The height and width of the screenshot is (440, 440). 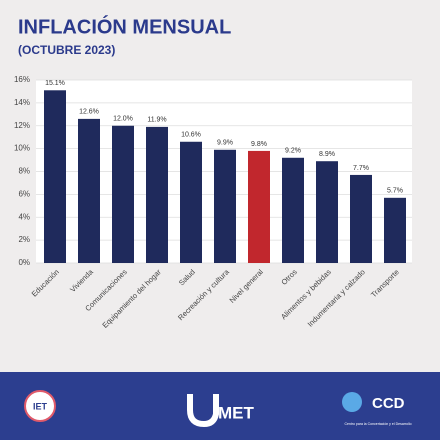 What do you see at coordinates (24, 262) in the screenshot?
I see `y-tick-label: 0%` at bounding box center [24, 262].